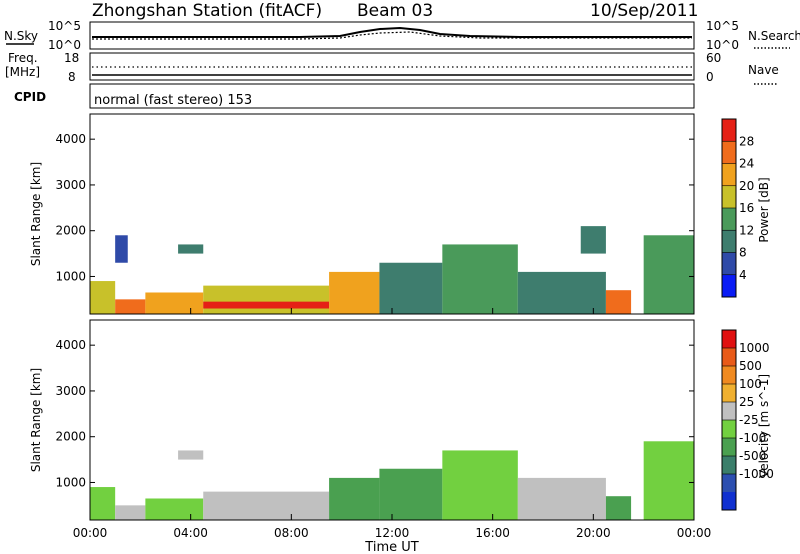 The width and height of the screenshot is (800, 554). Describe the element at coordinates (22, 72) in the screenshot. I see `freq-label-line2: [MHz]` at that location.